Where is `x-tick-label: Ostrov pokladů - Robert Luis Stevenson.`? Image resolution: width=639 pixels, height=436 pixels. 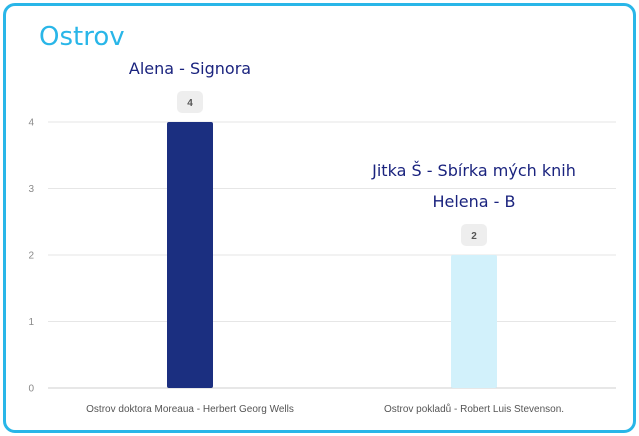 x-tick-label: Ostrov pokladů - Robert Luis Stevenson. is located at coordinates (474, 409).